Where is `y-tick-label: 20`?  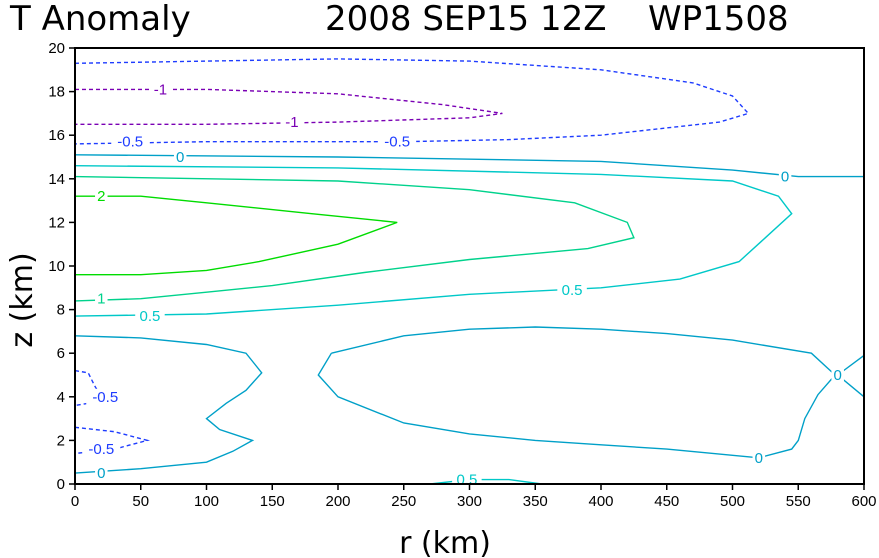 y-tick-label: 20 is located at coordinates (56, 48).